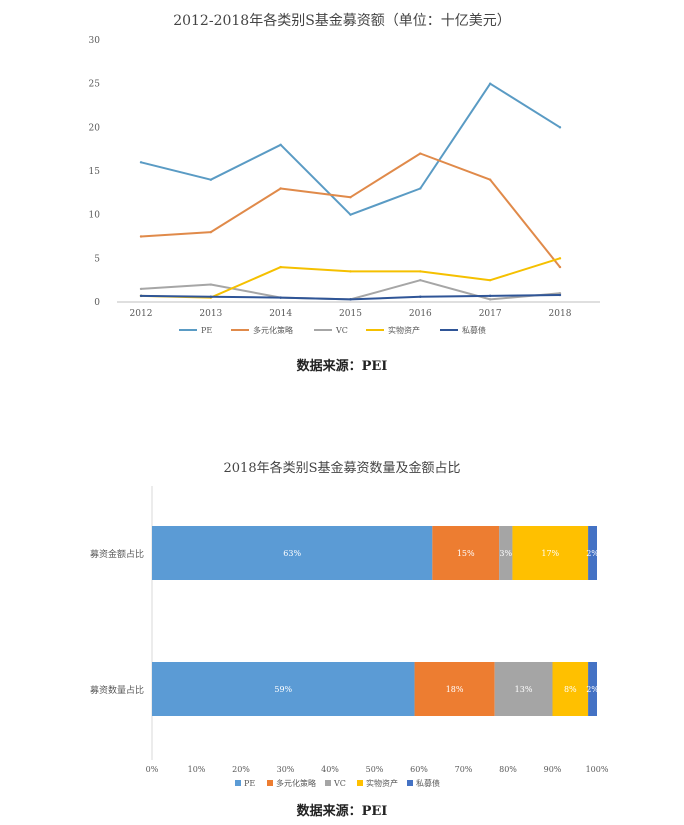  What do you see at coordinates (117, 690) in the screenshot?
I see `category-label: 募资数量占比` at bounding box center [117, 690].